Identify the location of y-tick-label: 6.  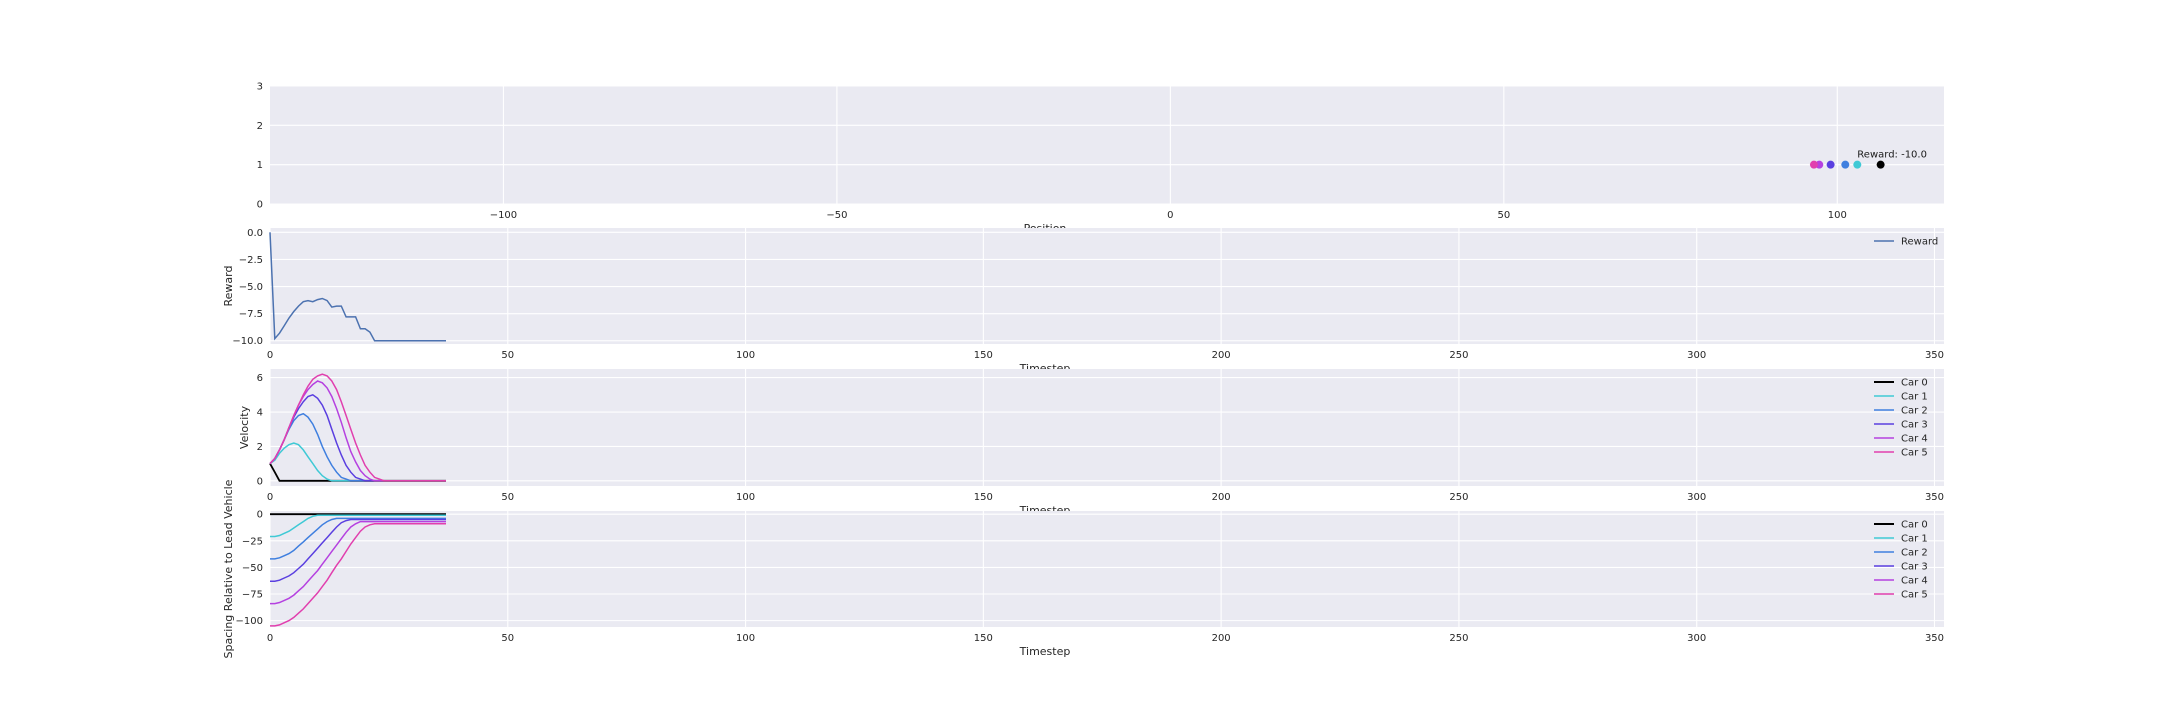
(260, 378).